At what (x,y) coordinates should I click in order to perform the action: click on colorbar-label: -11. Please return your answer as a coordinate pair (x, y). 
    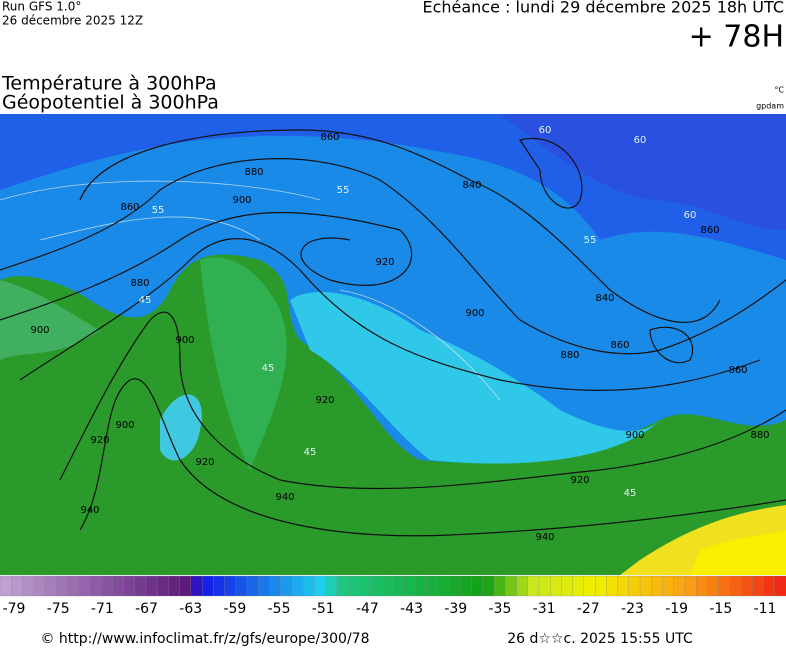
    Looking at the image, I should click on (765, 609).